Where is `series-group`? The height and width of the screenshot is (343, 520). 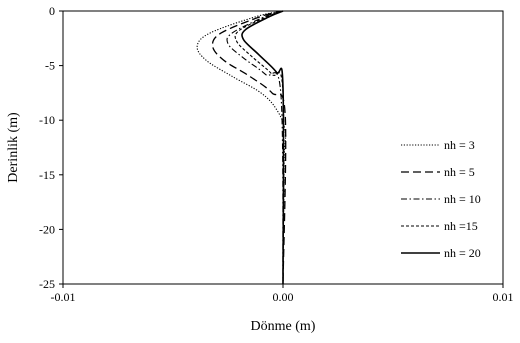 series-group is located at coordinates (241, 147).